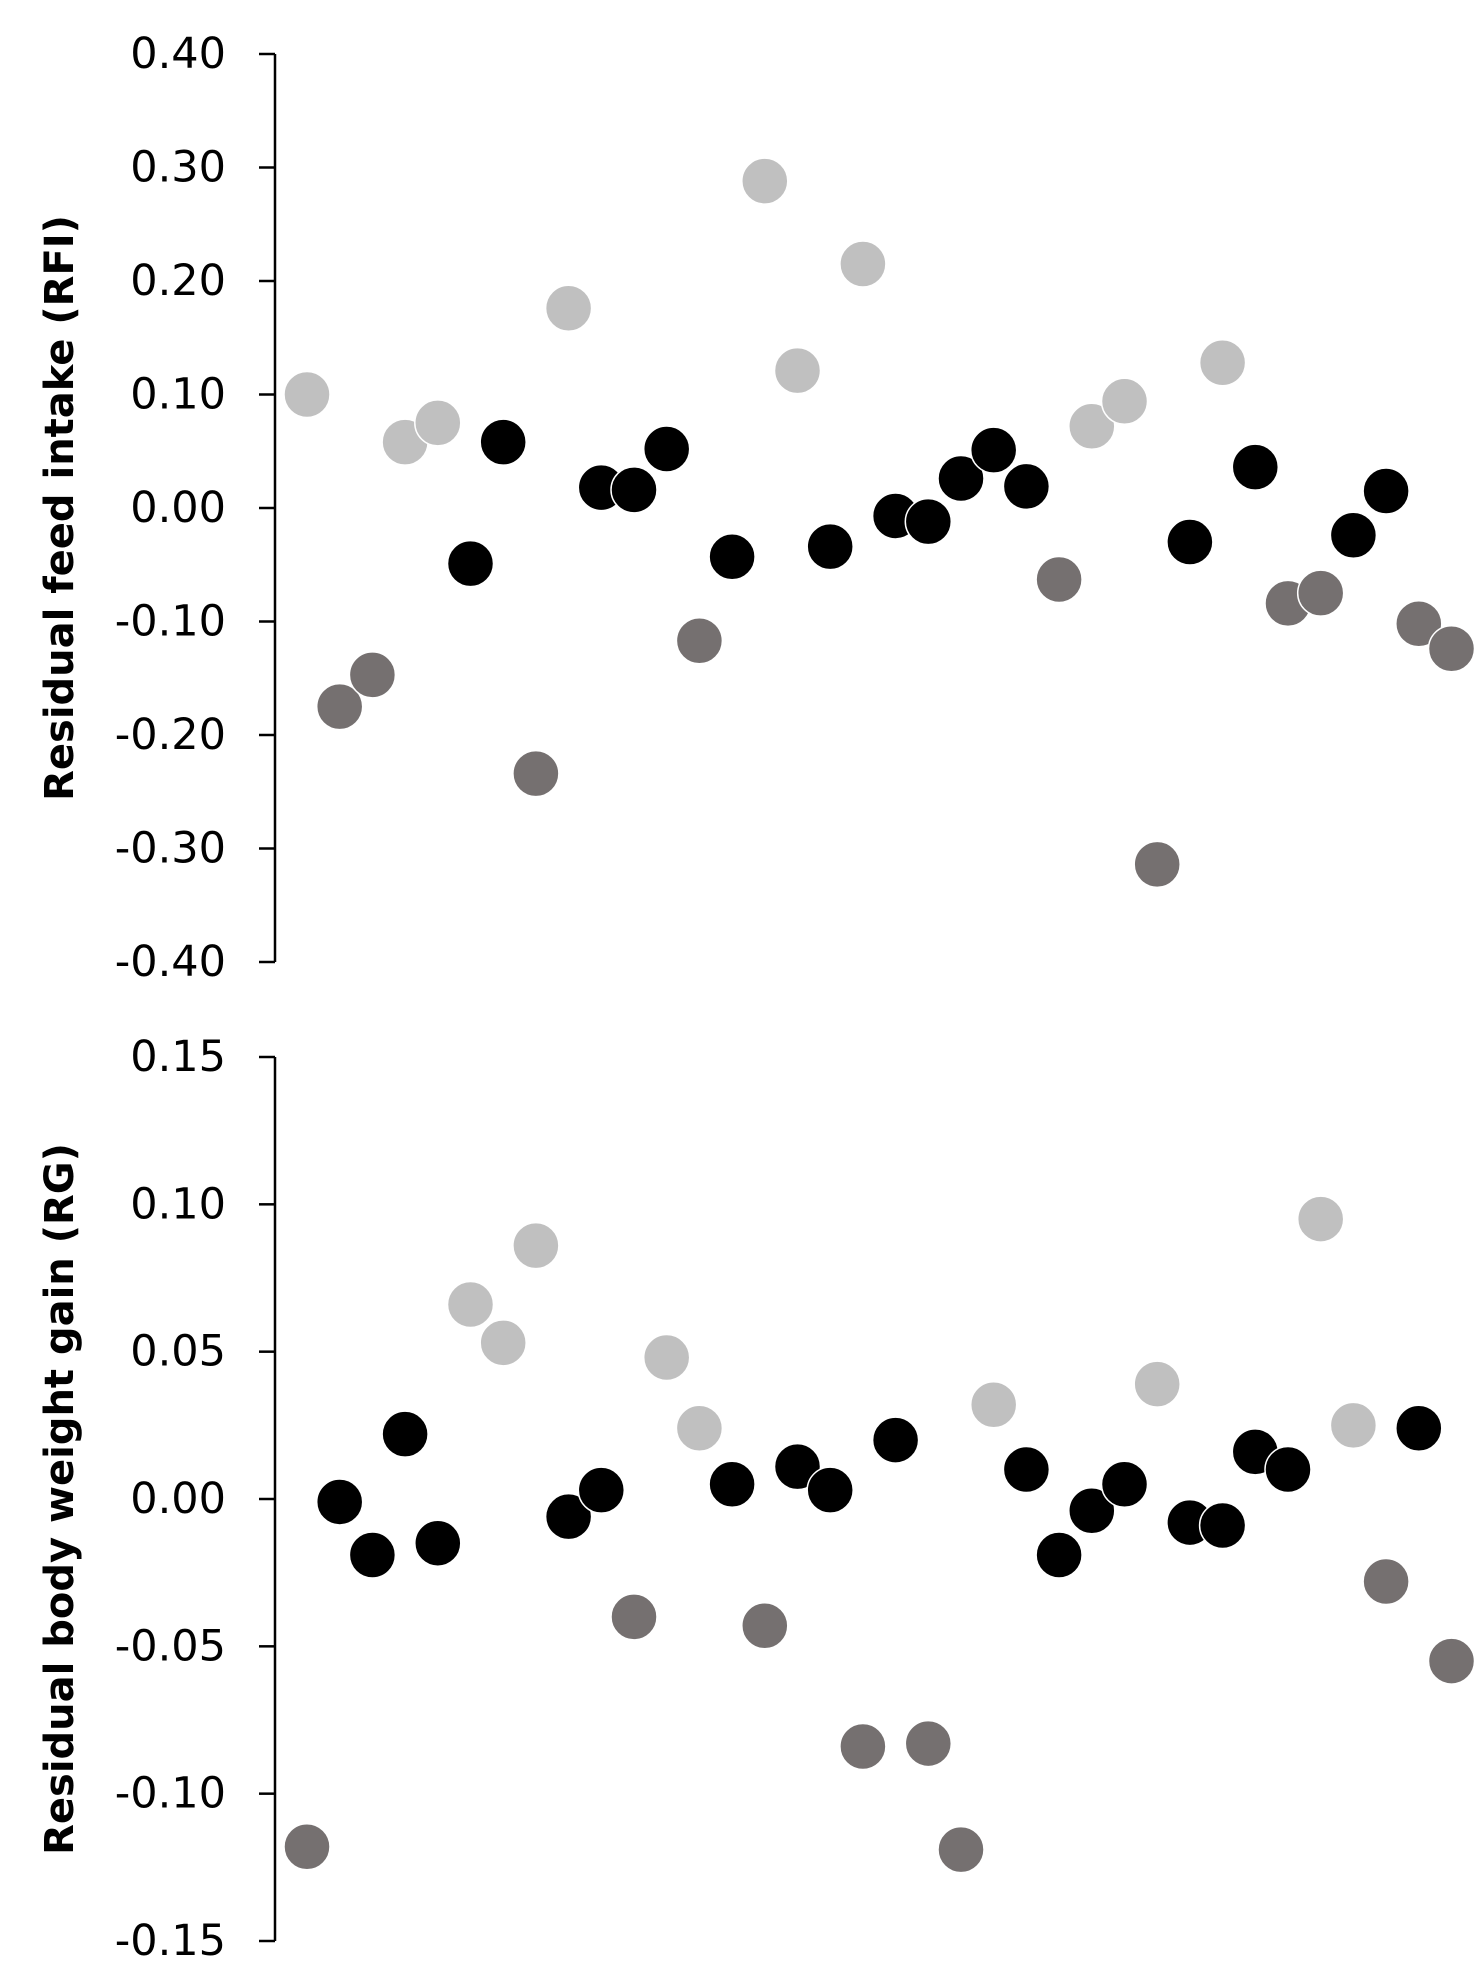 The width and height of the screenshot is (1480, 1977). What do you see at coordinates (267, 1499) in the screenshot?
I see `rg-y-ticks` at bounding box center [267, 1499].